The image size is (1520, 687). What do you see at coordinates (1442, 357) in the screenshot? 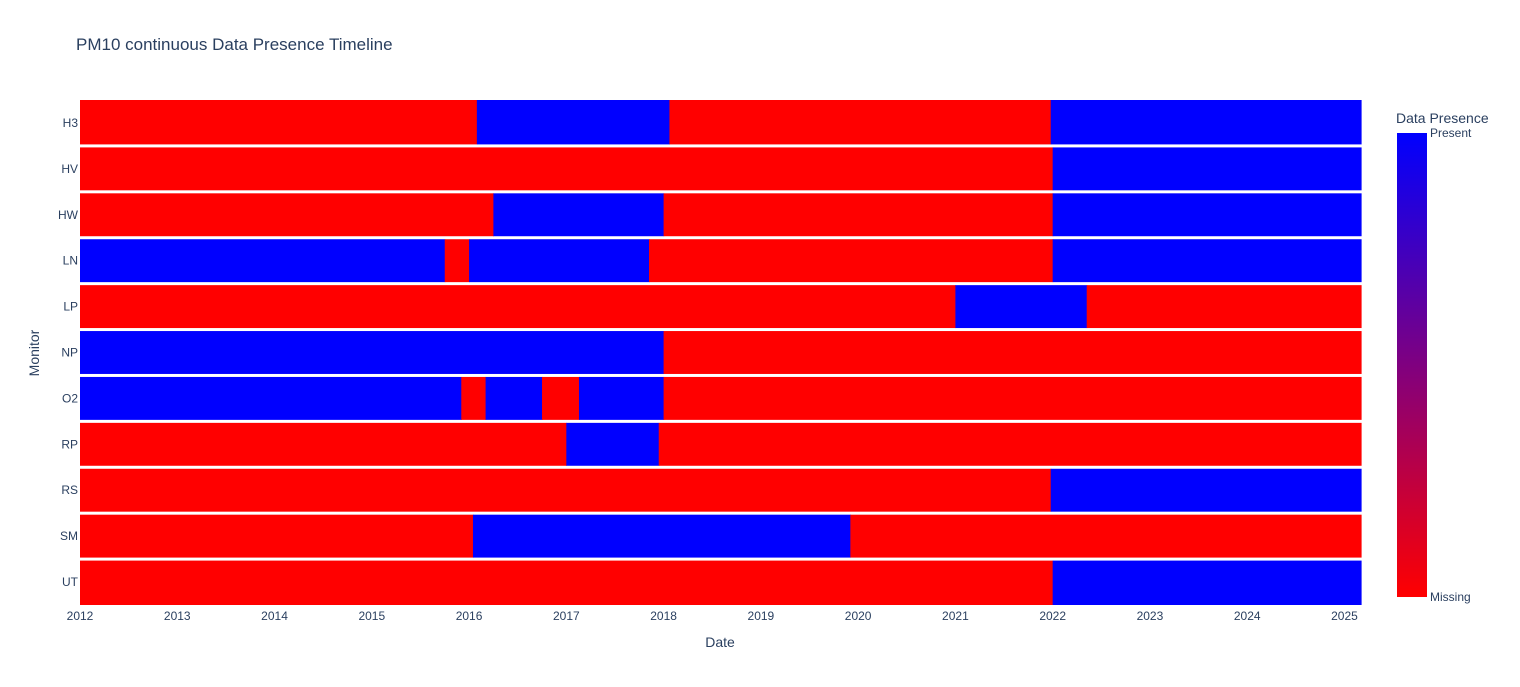
I see `colorbar: Data Presence Present Missing` at bounding box center [1442, 357].